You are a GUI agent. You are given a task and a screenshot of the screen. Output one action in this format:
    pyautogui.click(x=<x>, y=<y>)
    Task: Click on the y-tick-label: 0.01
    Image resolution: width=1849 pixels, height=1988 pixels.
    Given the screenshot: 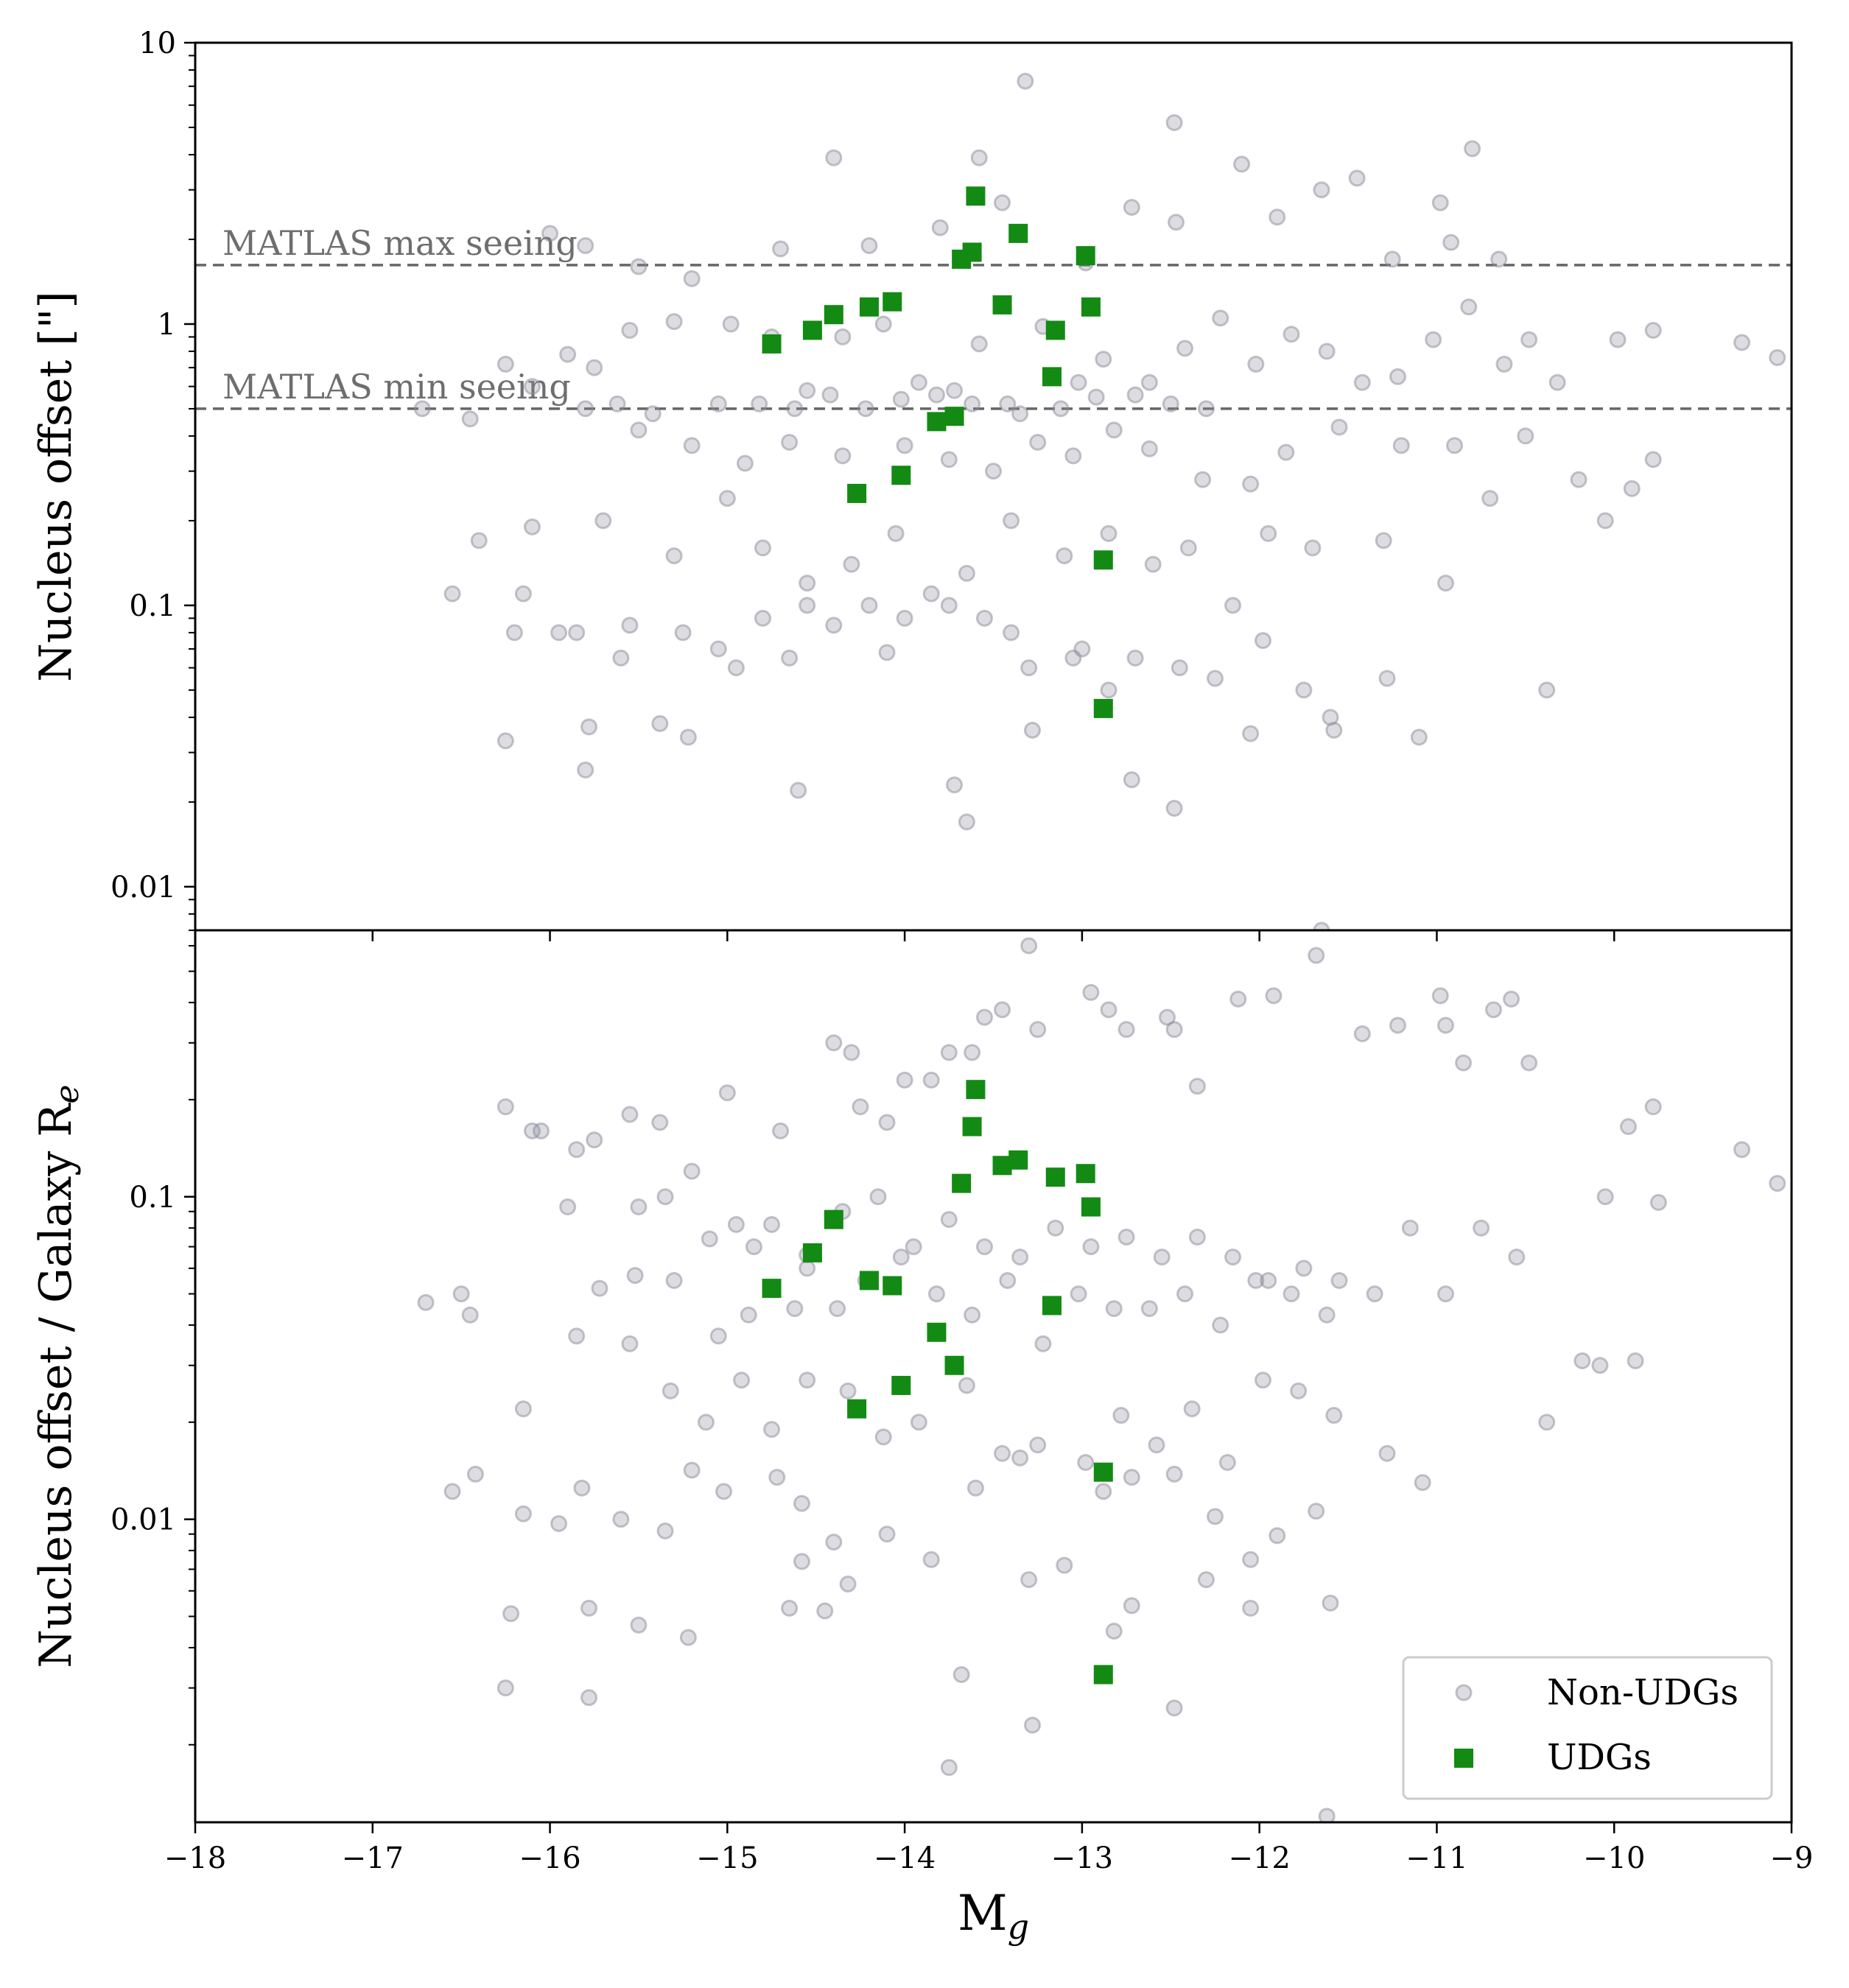 What is the action you would take?
    pyautogui.click(x=143, y=888)
    